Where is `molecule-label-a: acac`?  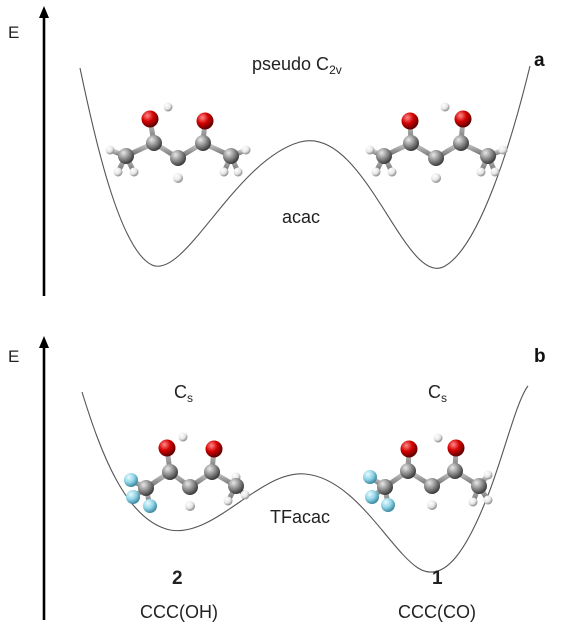 molecule-label-a: acac is located at coordinates (301, 217).